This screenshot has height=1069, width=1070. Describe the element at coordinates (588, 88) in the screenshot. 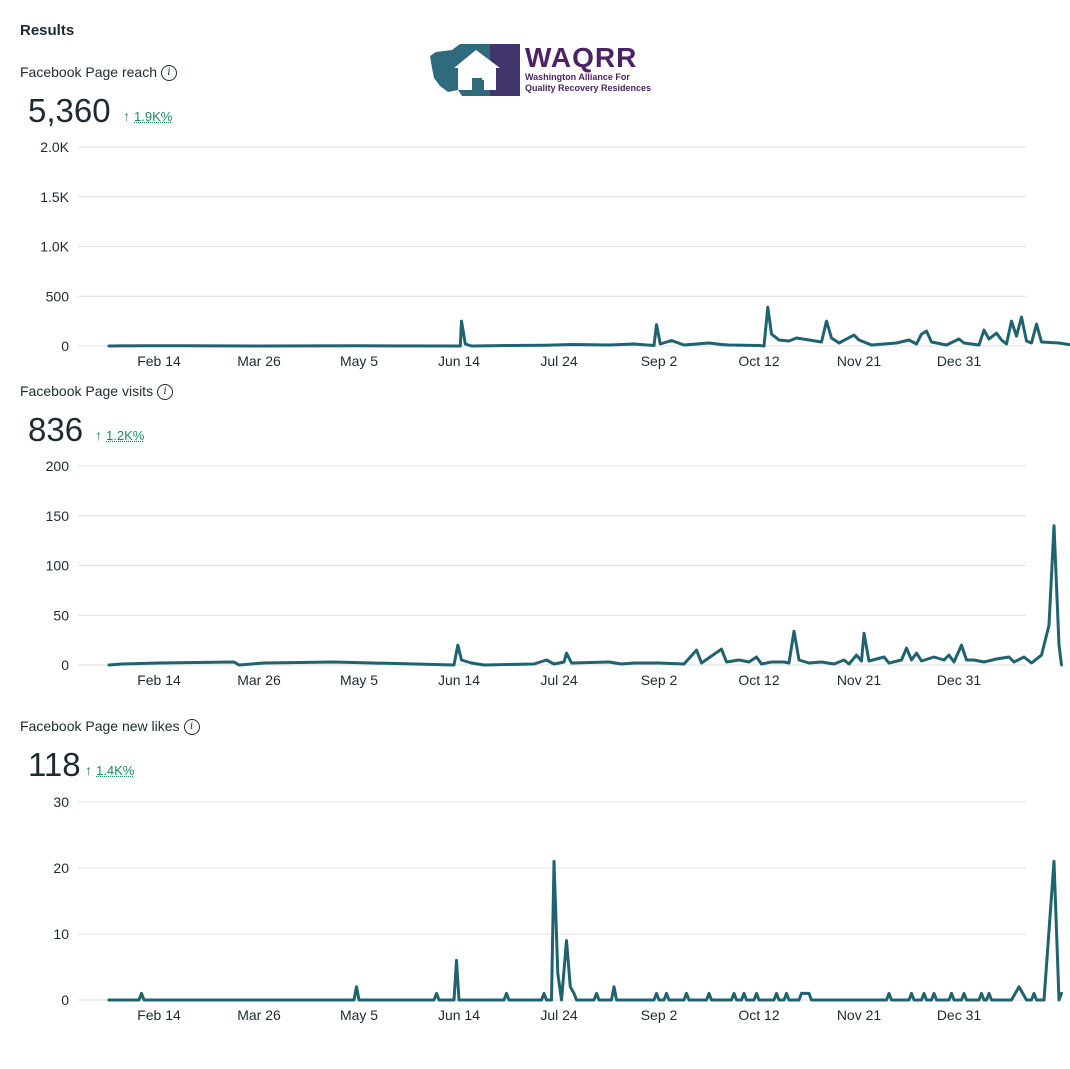

I see `logo-tagline-2: Quality Recovery Residences` at that location.